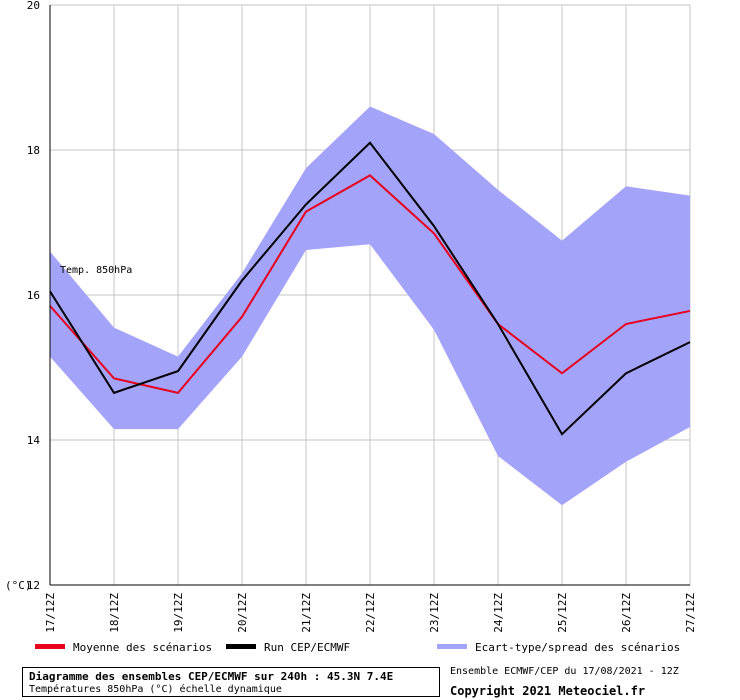 The width and height of the screenshot is (740, 700). Describe the element at coordinates (241, 646) in the screenshot. I see `legend-run-swatch` at that location.